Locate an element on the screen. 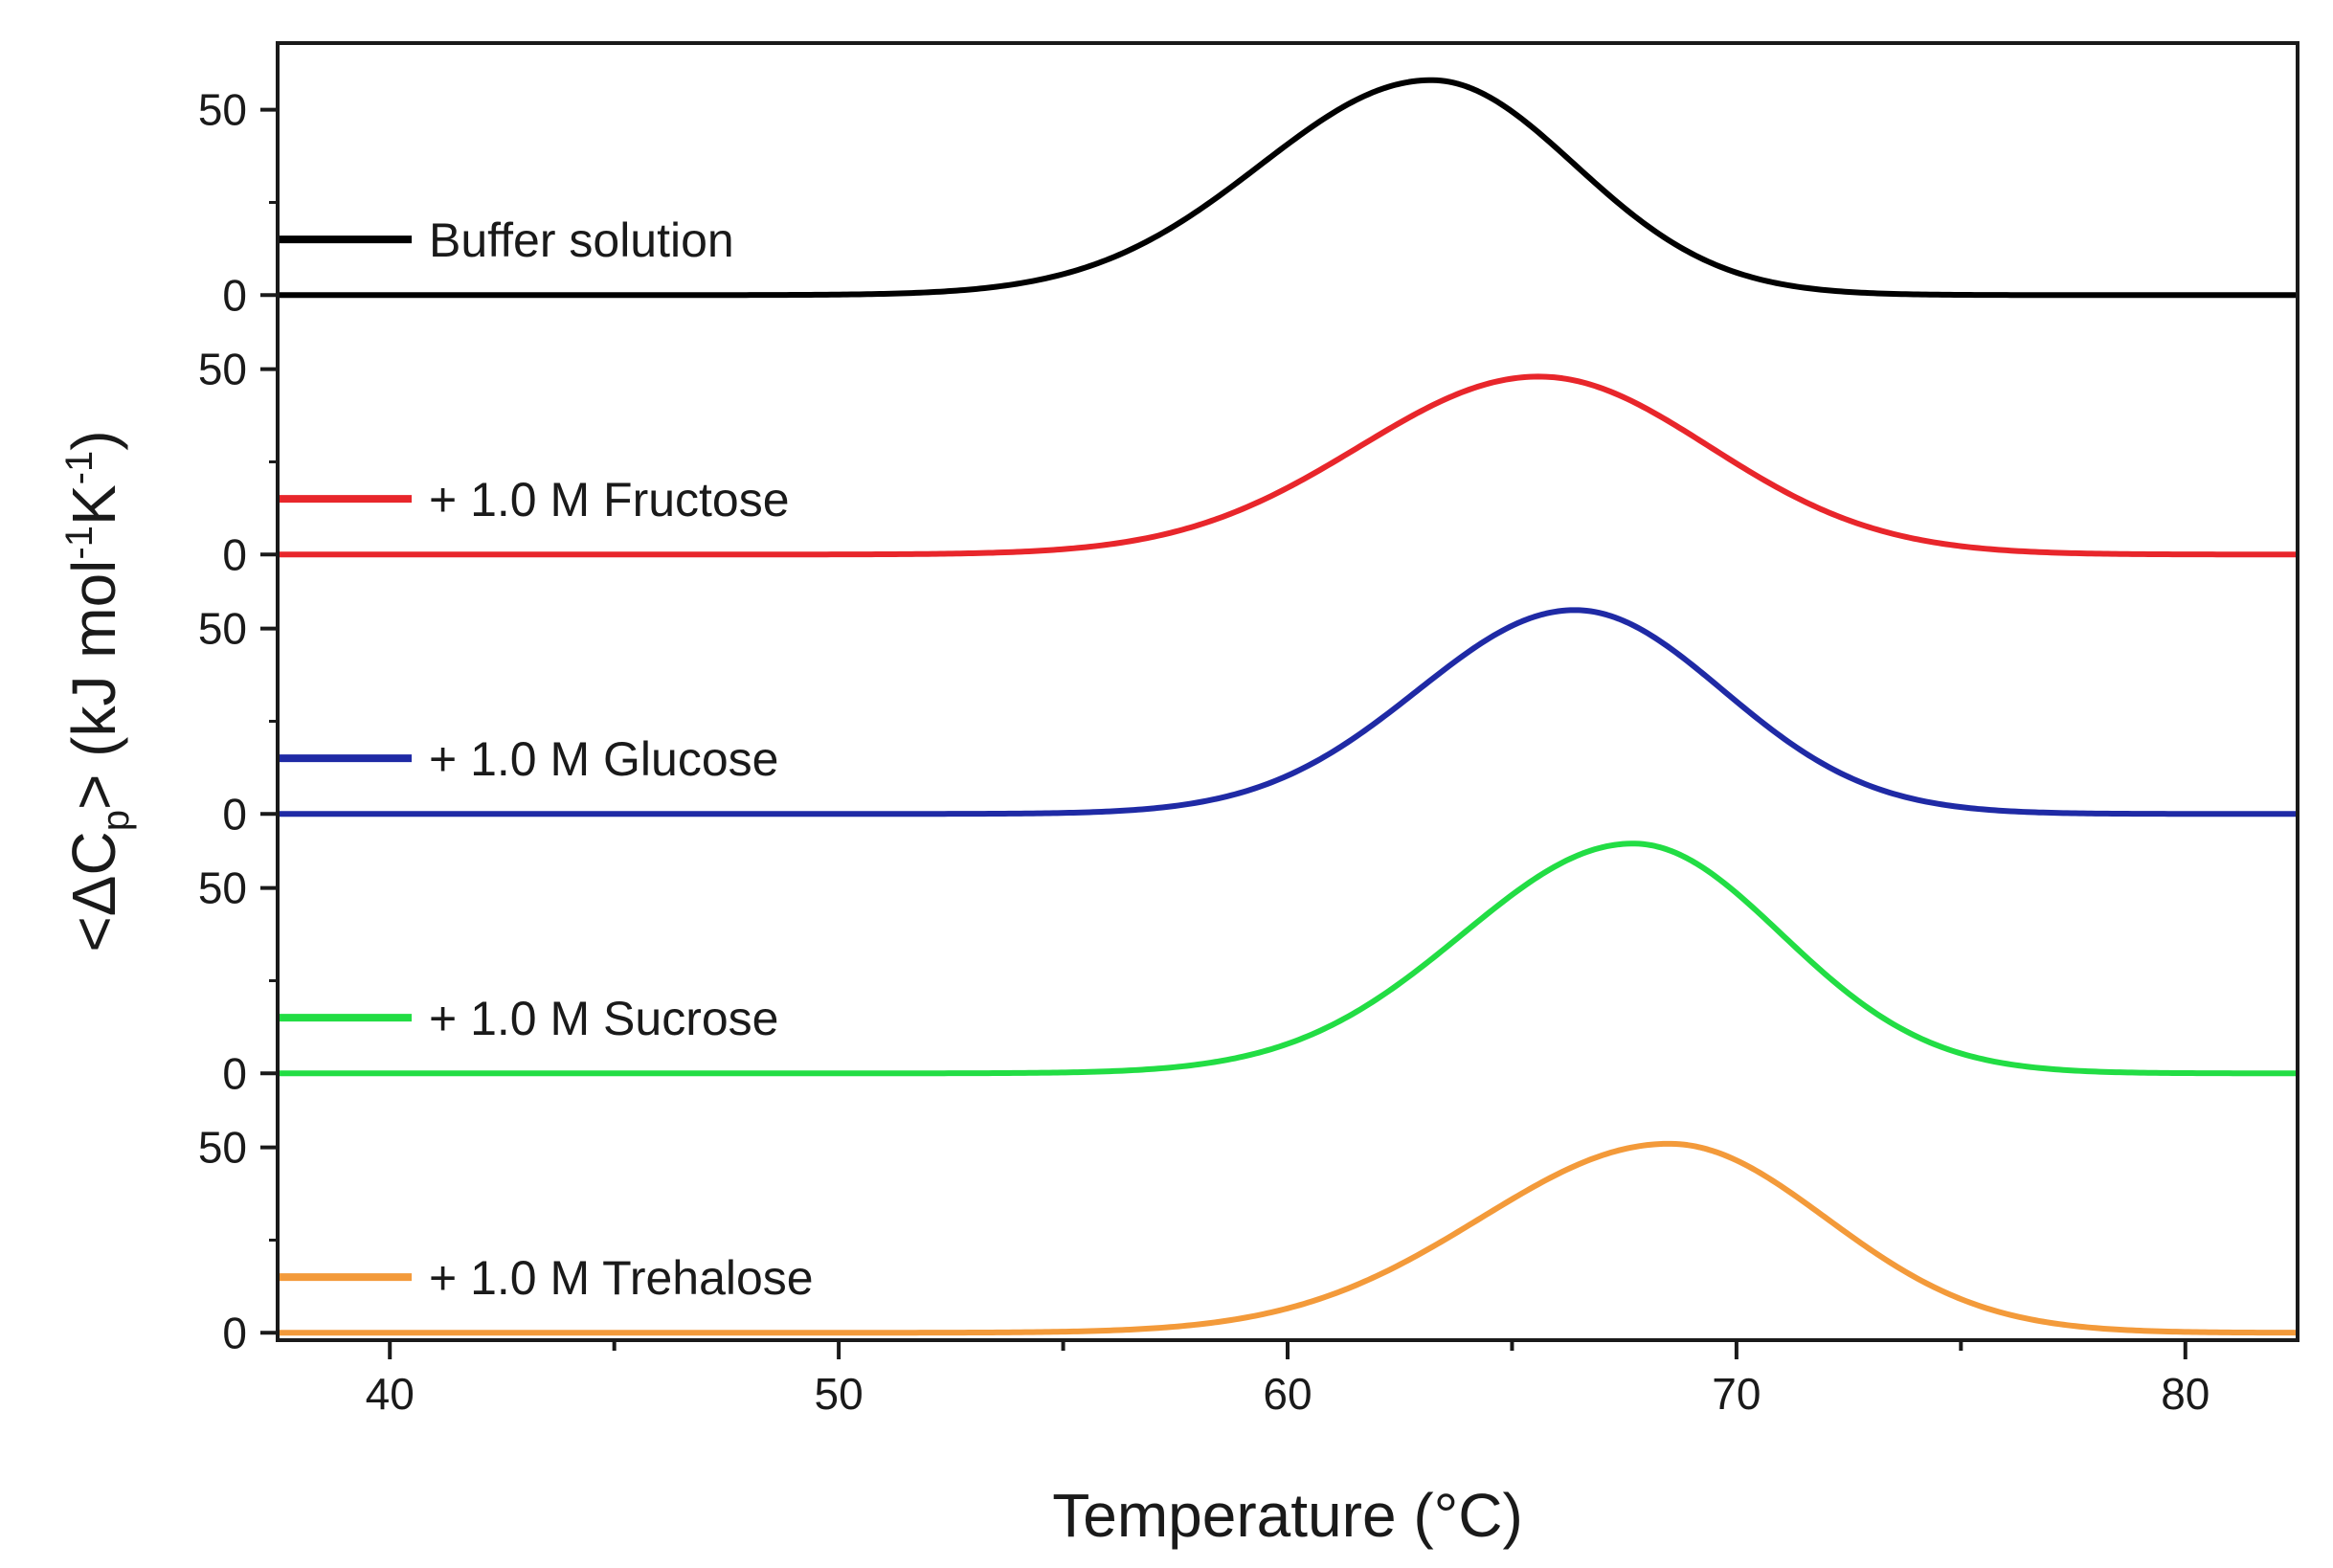 This screenshot has width=2333, height=1568. x-tick-label: 70 is located at coordinates (1736, 1394).